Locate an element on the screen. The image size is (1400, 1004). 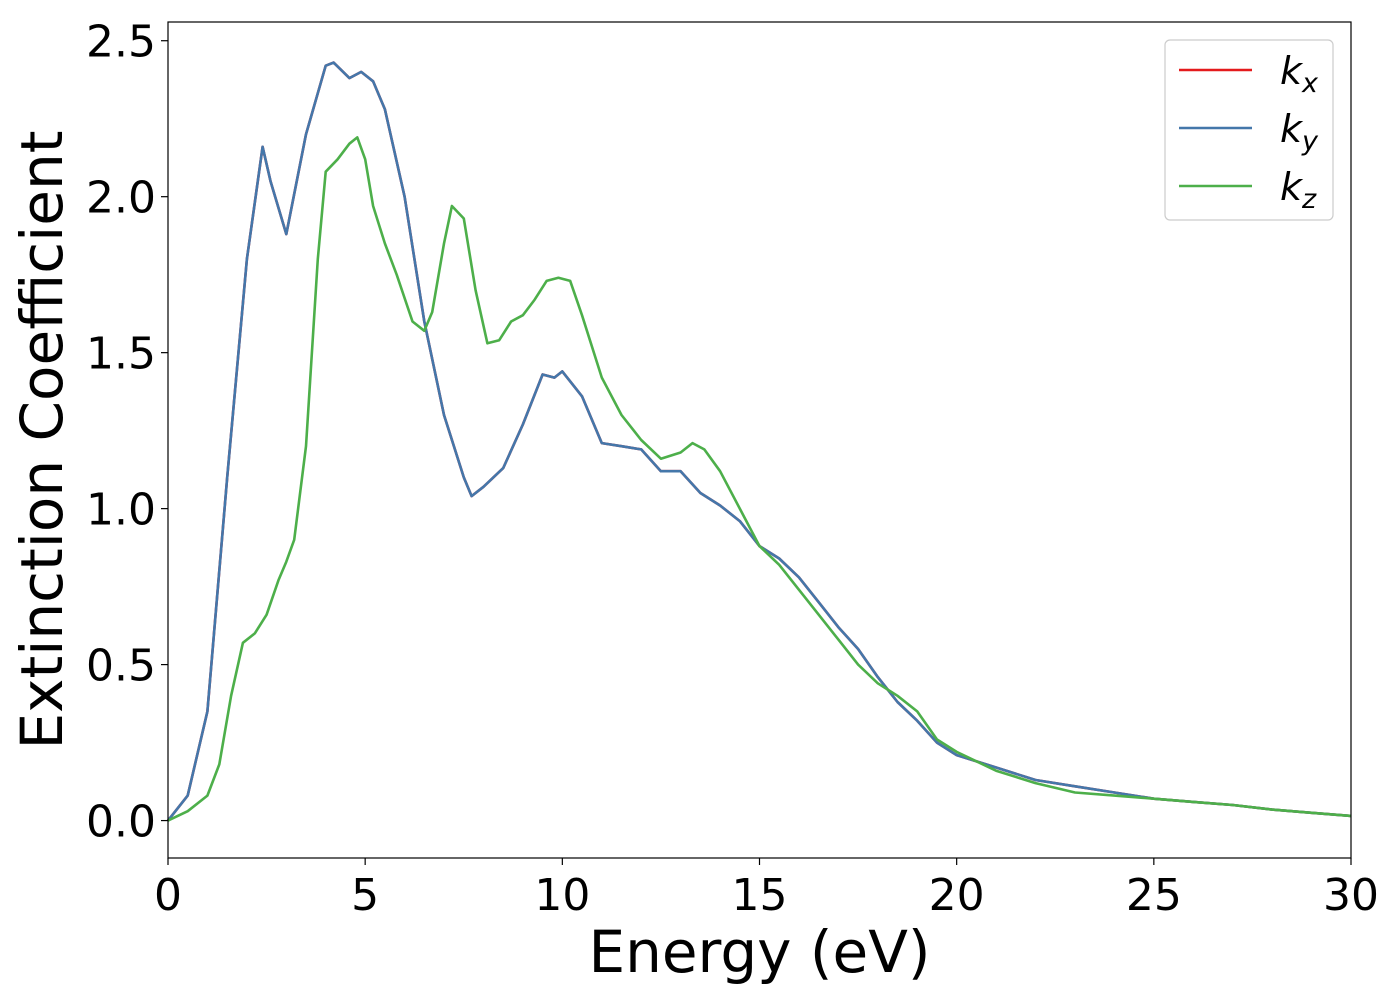
y-tick-label: 2.5 is located at coordinates (121, 42).